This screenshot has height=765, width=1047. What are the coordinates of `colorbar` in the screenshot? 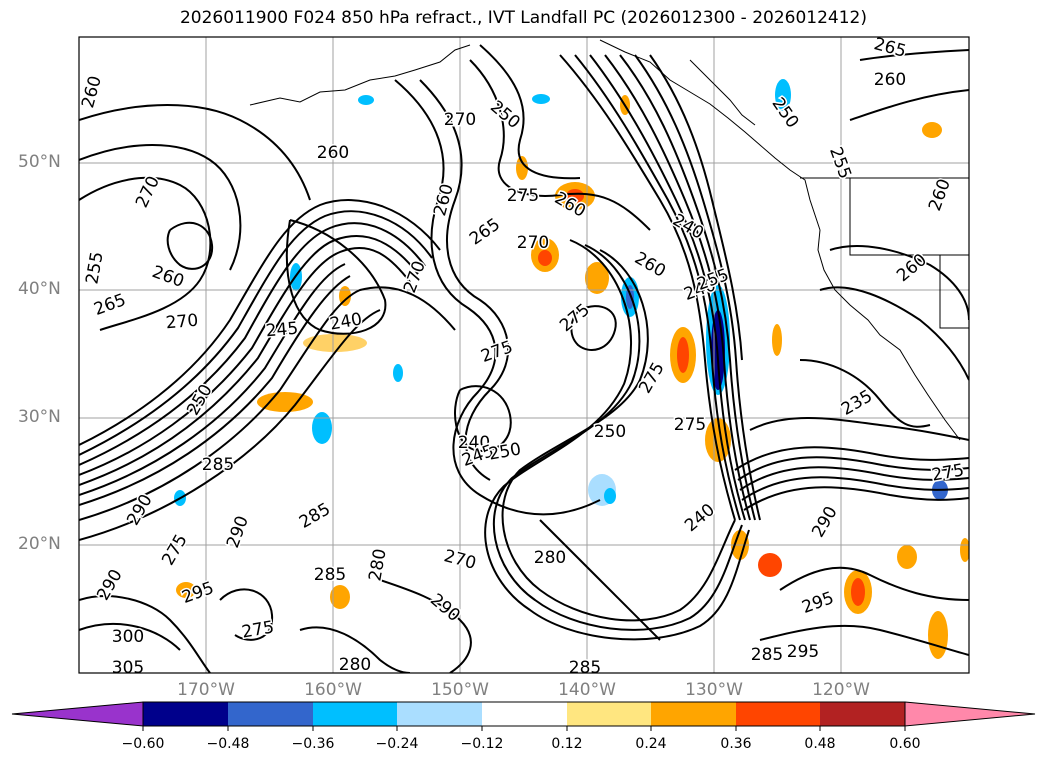 It's located at (523, 716).